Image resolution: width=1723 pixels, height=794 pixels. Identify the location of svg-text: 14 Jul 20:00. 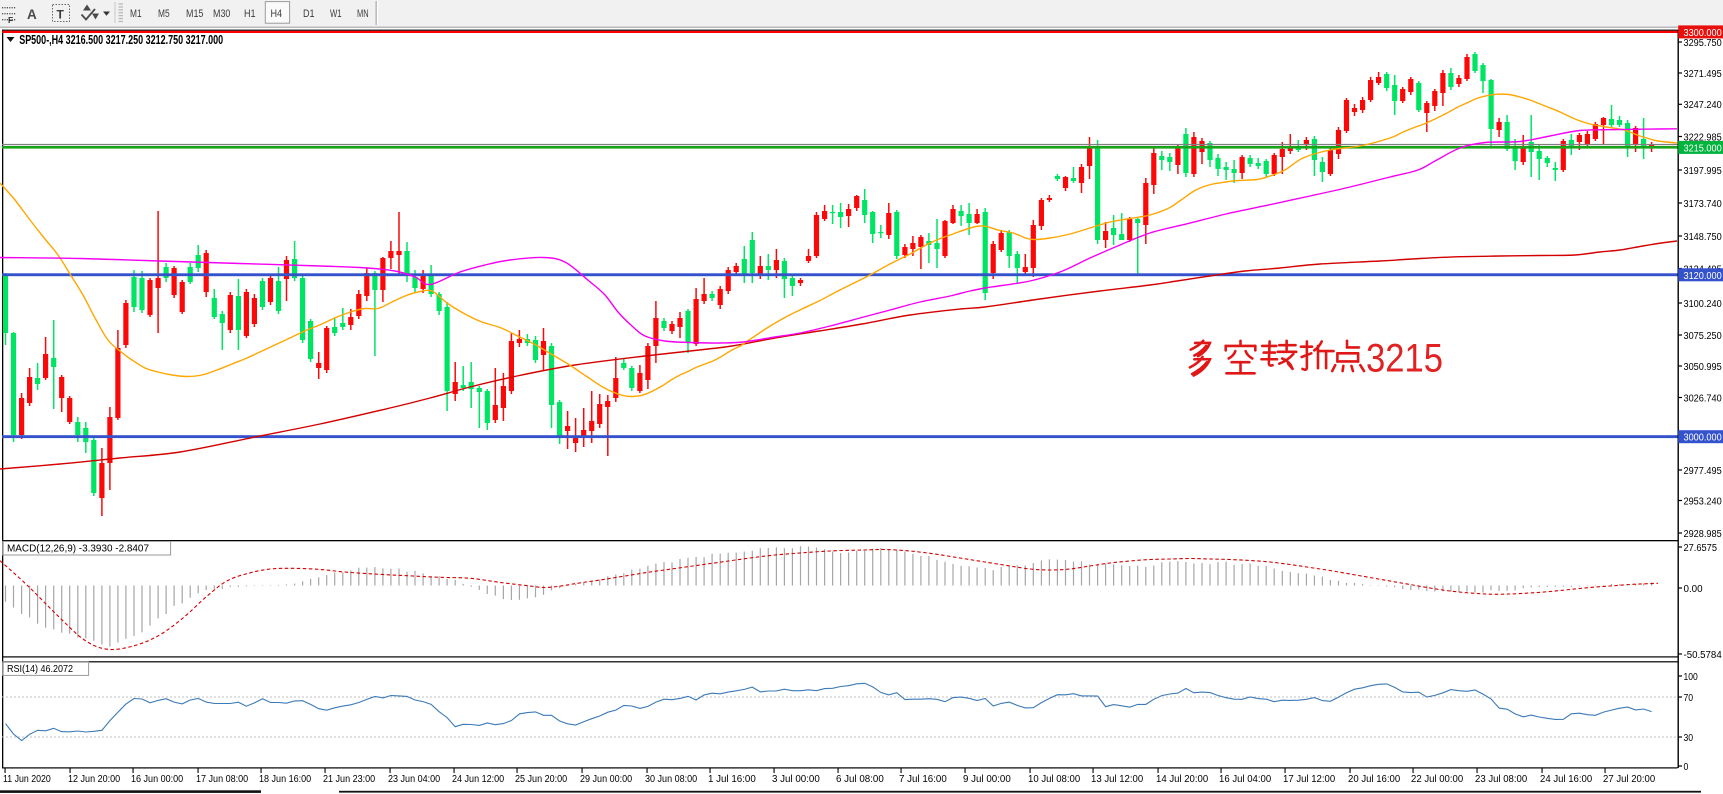
(1182, 779).